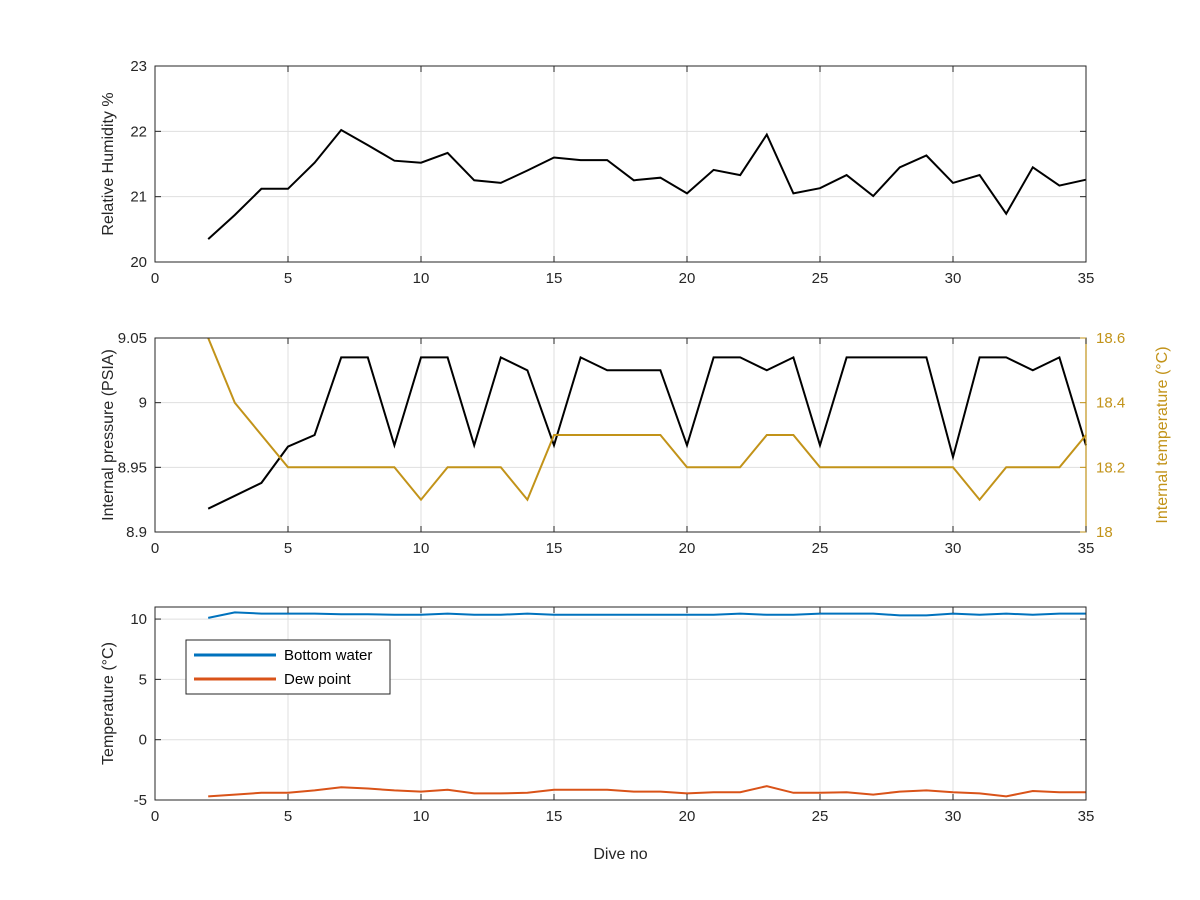 This screenshot has height=900, width=1200. I want to click on humidity-series, so click(647, 184).